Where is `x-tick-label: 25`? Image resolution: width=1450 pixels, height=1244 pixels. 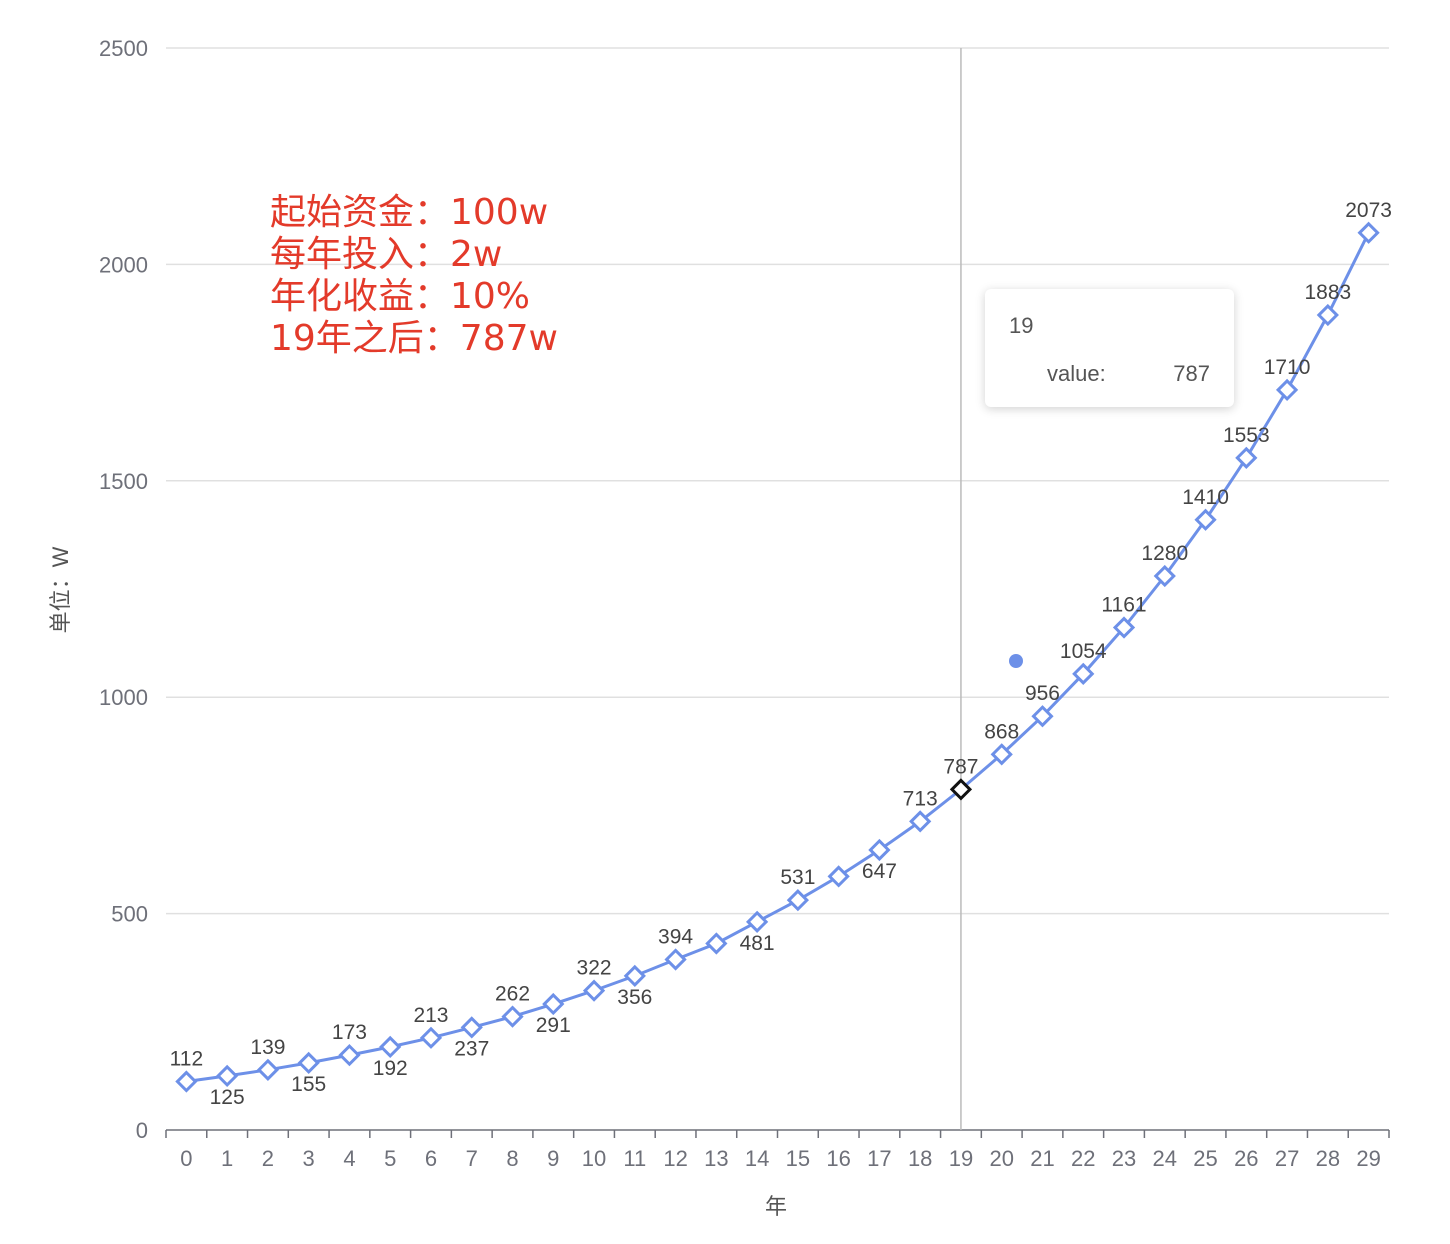 x-tick-label: 25 is located at coordinates (1205, 1158).